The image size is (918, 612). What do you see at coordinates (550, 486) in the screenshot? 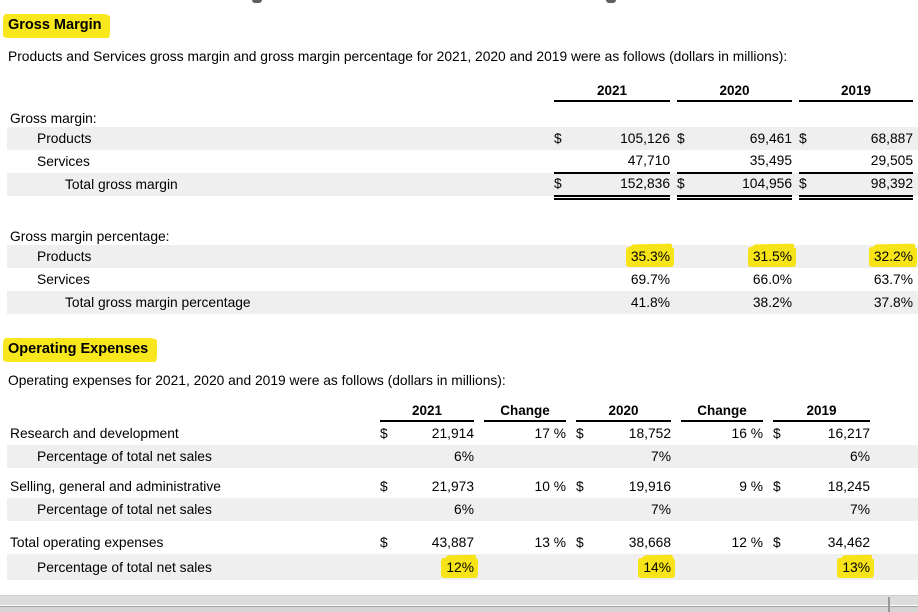
I see `cell-change1: 10 %` at bounding box center [550, 486].